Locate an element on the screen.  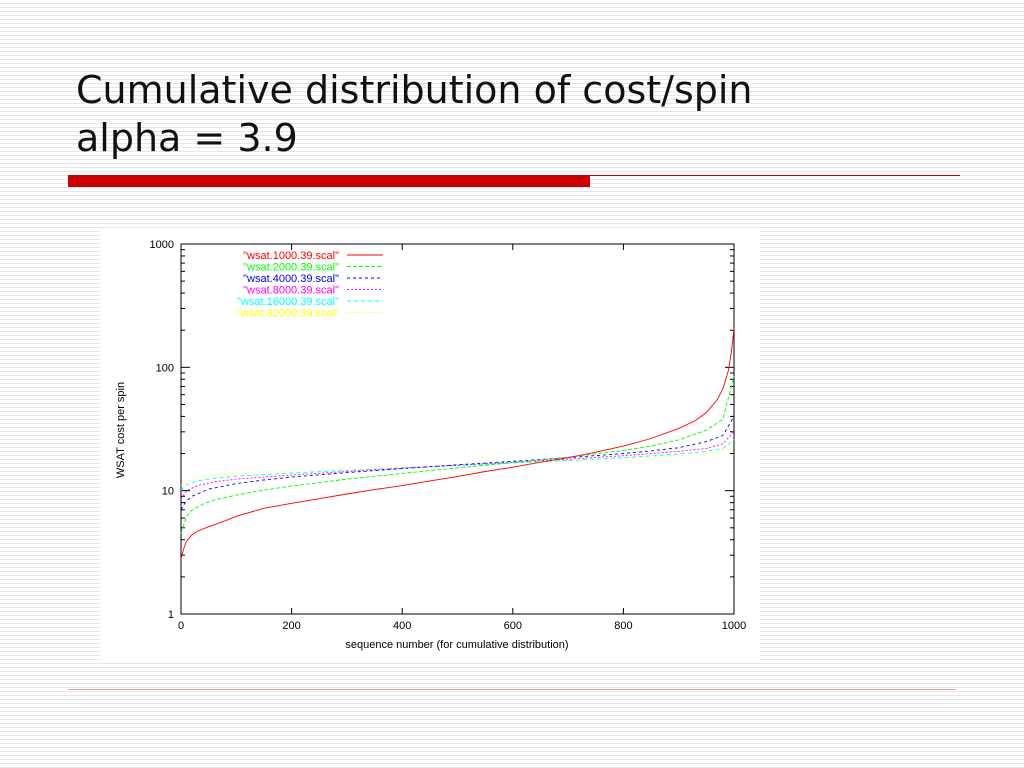
y-axis-label: WSAT cost per spin is located at coordinates (121, 430).